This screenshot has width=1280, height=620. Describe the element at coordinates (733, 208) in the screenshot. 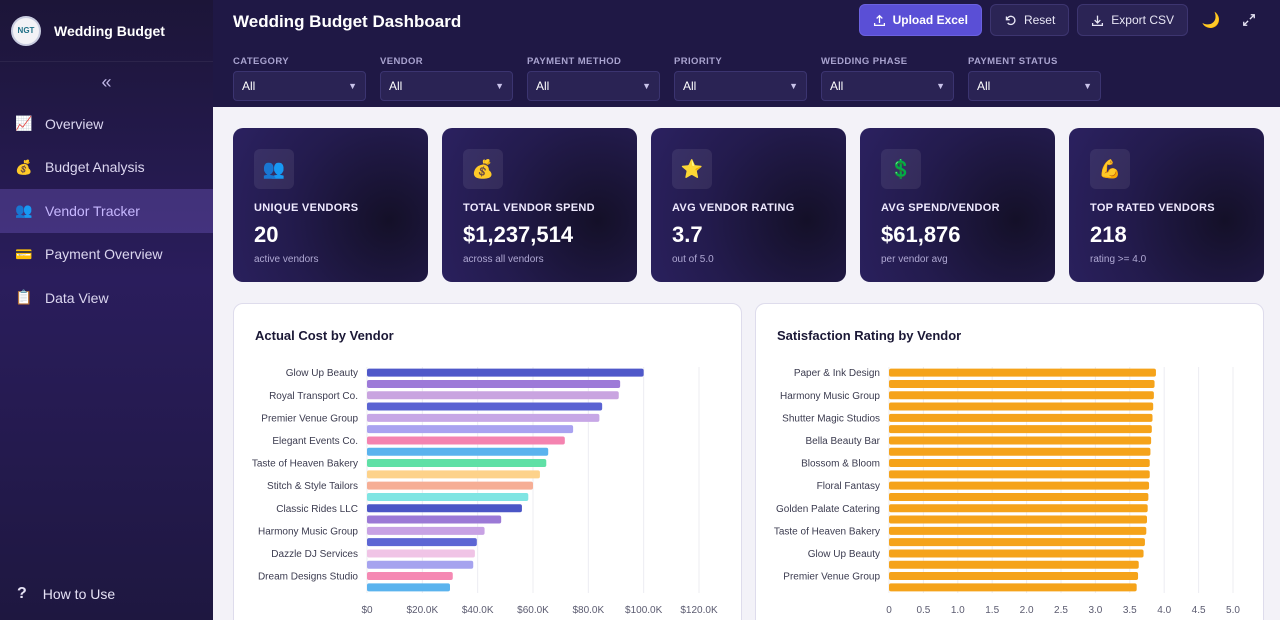

I see `kpi-label: AVG VENDOR RATING` at that location.